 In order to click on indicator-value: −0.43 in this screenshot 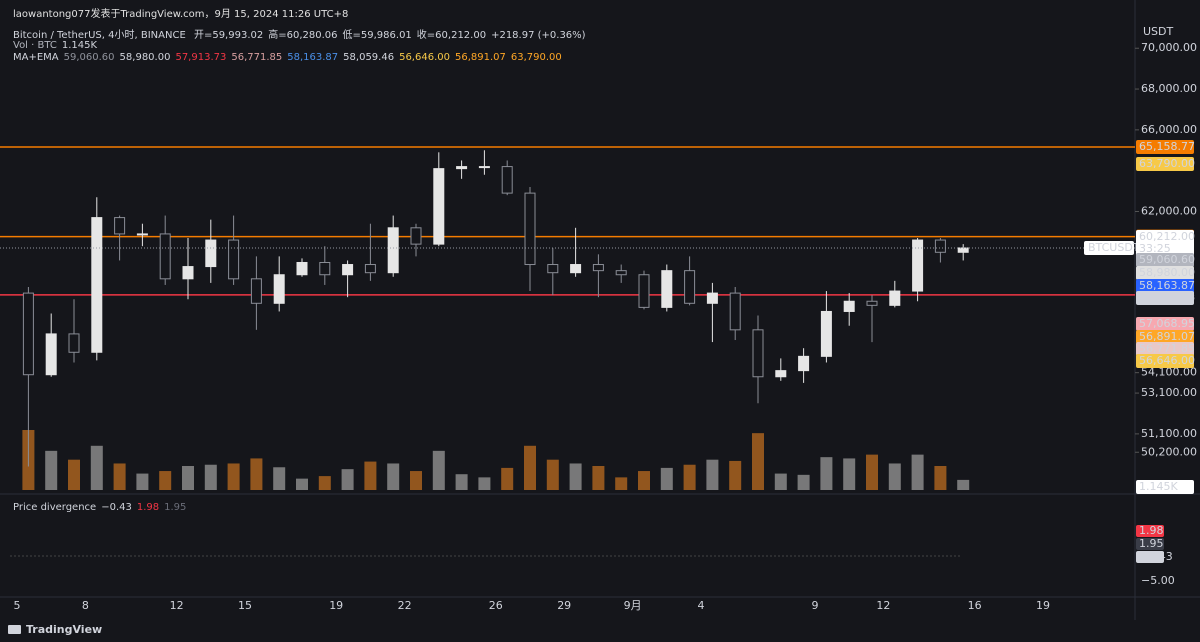, I will do `click(116, 507)`.